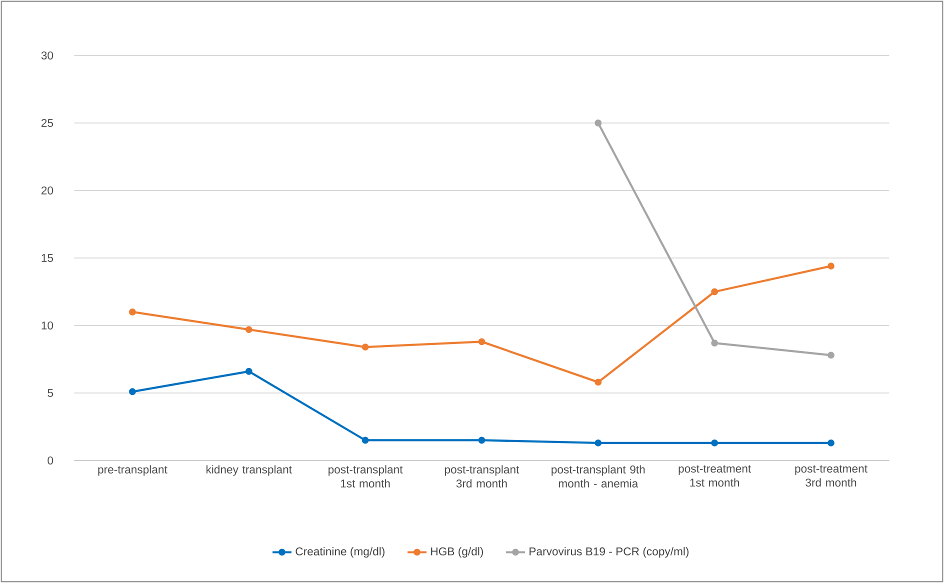 The image size is (944, 583). Describe the element at coordinates (47, 190) in the screenshot. I see `y-tick-label: 20` at that location.